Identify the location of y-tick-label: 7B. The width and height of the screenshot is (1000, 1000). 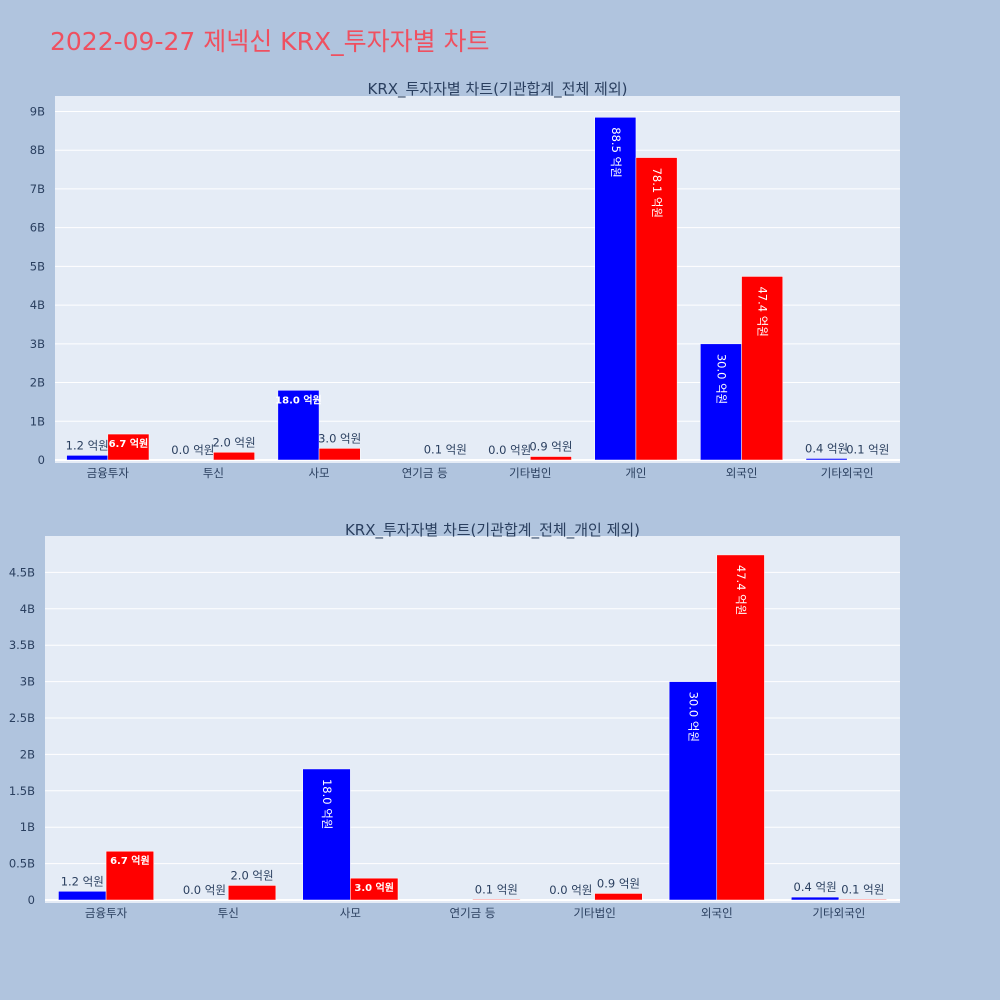
(37, 189).